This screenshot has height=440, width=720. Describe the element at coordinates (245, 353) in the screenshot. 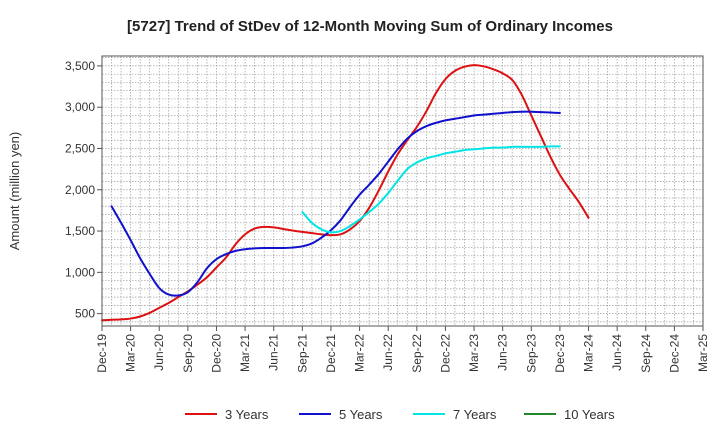

I see `x-tick-label: Mar-21` at that location.